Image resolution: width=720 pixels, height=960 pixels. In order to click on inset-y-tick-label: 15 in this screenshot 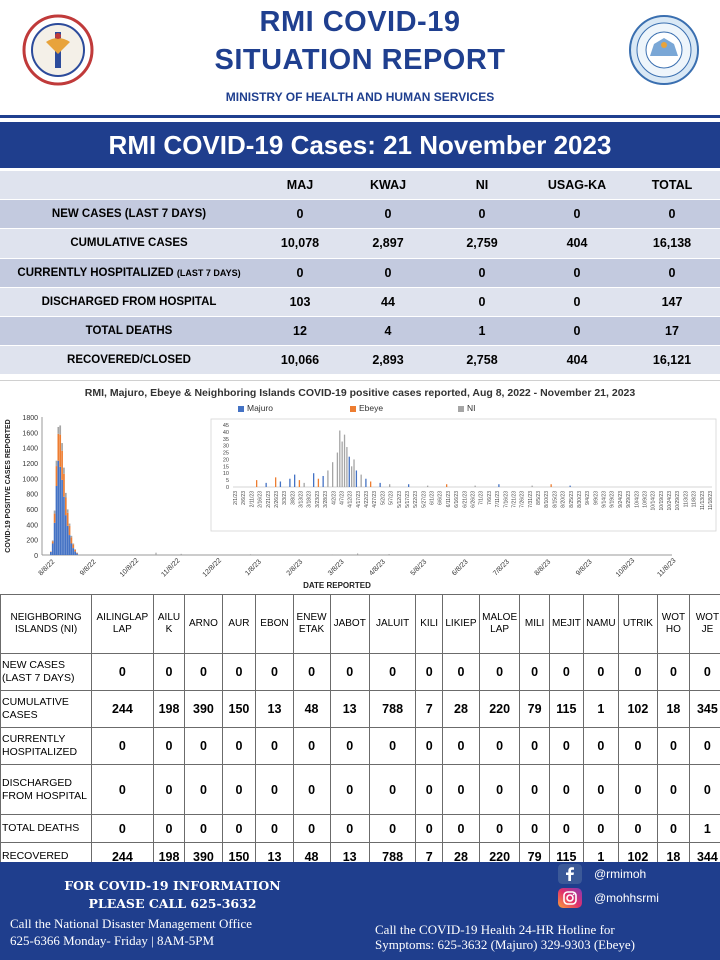, I will do `click(226, 467)`.